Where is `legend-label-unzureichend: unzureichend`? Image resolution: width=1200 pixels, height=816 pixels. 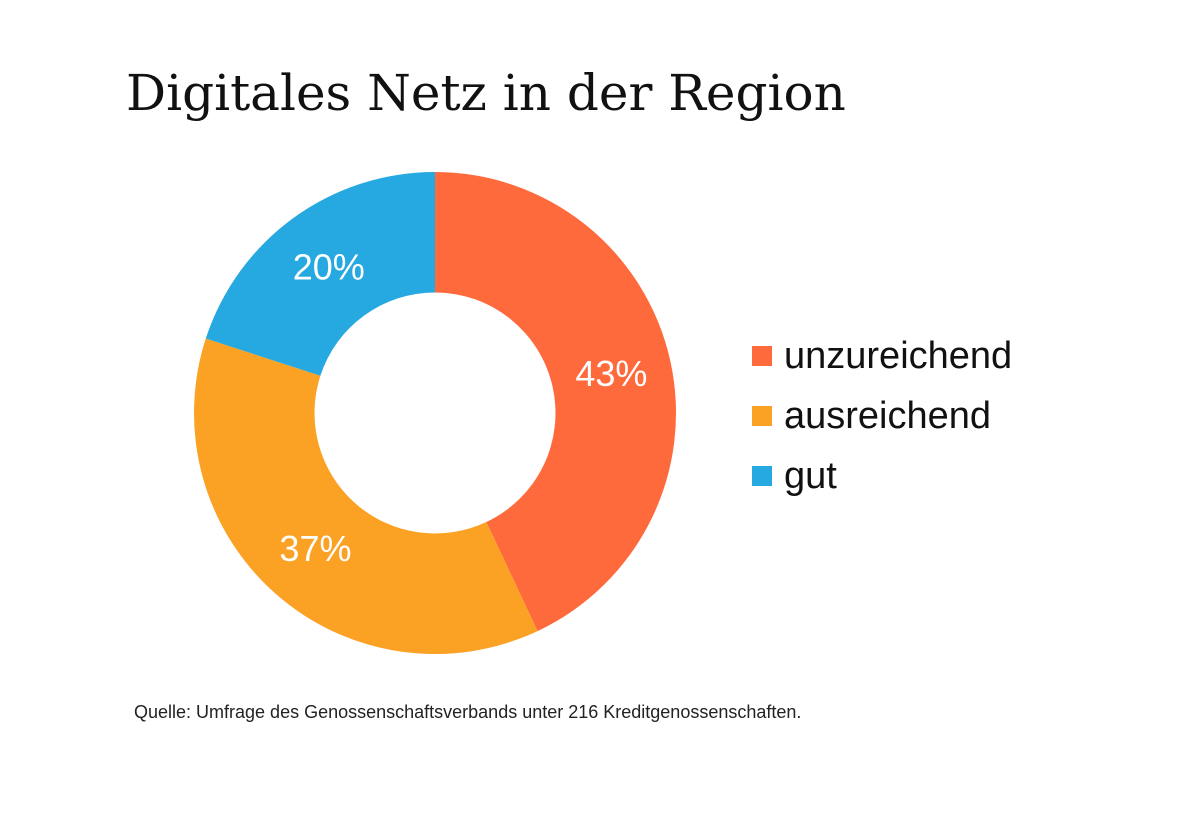 legend-label-unzureichend: unzureichend is located at coordinates (898, 355).